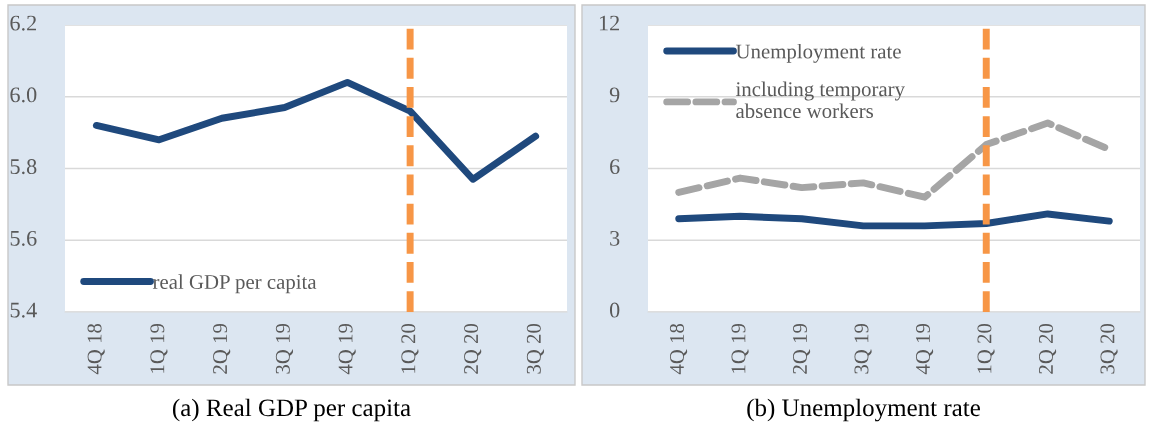 The height and width of the screenshot is (430, 1153). Describe the element at coordinates (23, 238) in the screenshot. I see `y-tick-label: 5.6` at that location.